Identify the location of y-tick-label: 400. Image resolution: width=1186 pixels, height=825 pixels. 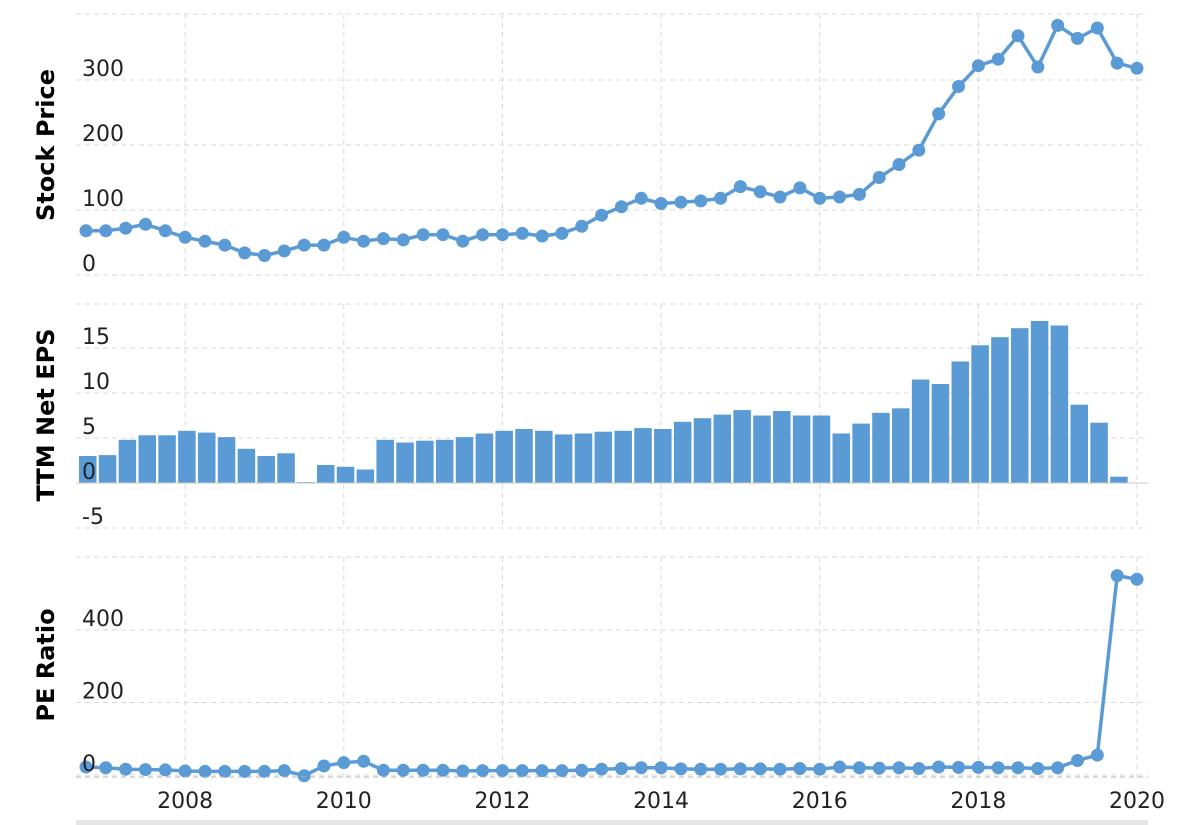
(103, 619).